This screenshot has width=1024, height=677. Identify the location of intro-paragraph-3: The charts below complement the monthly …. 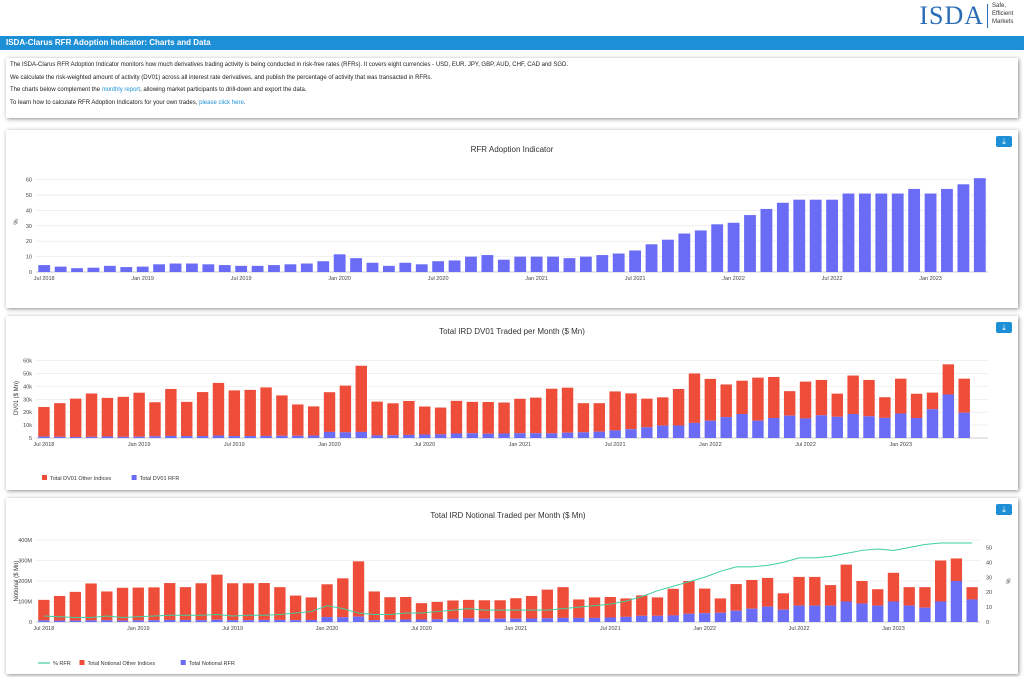
(158, 90).